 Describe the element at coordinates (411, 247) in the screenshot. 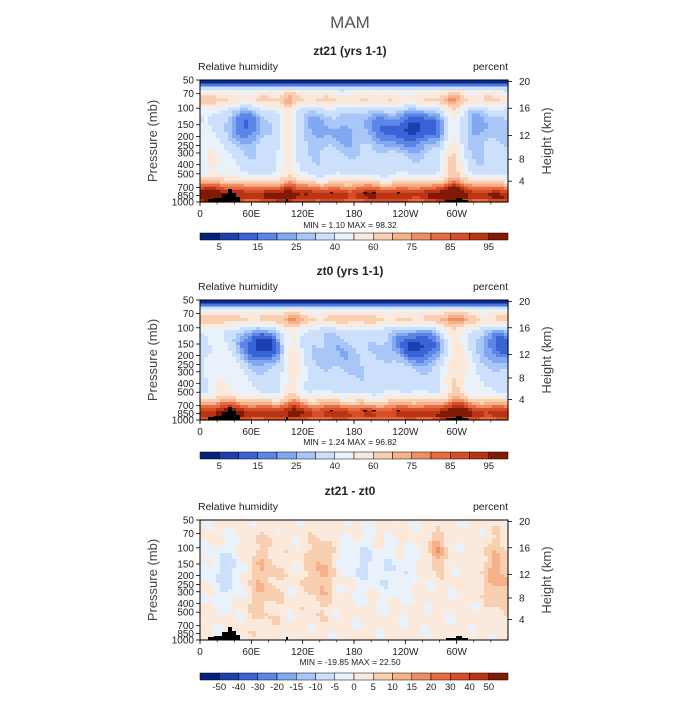

I see `colorbar-label: 75` at that location.